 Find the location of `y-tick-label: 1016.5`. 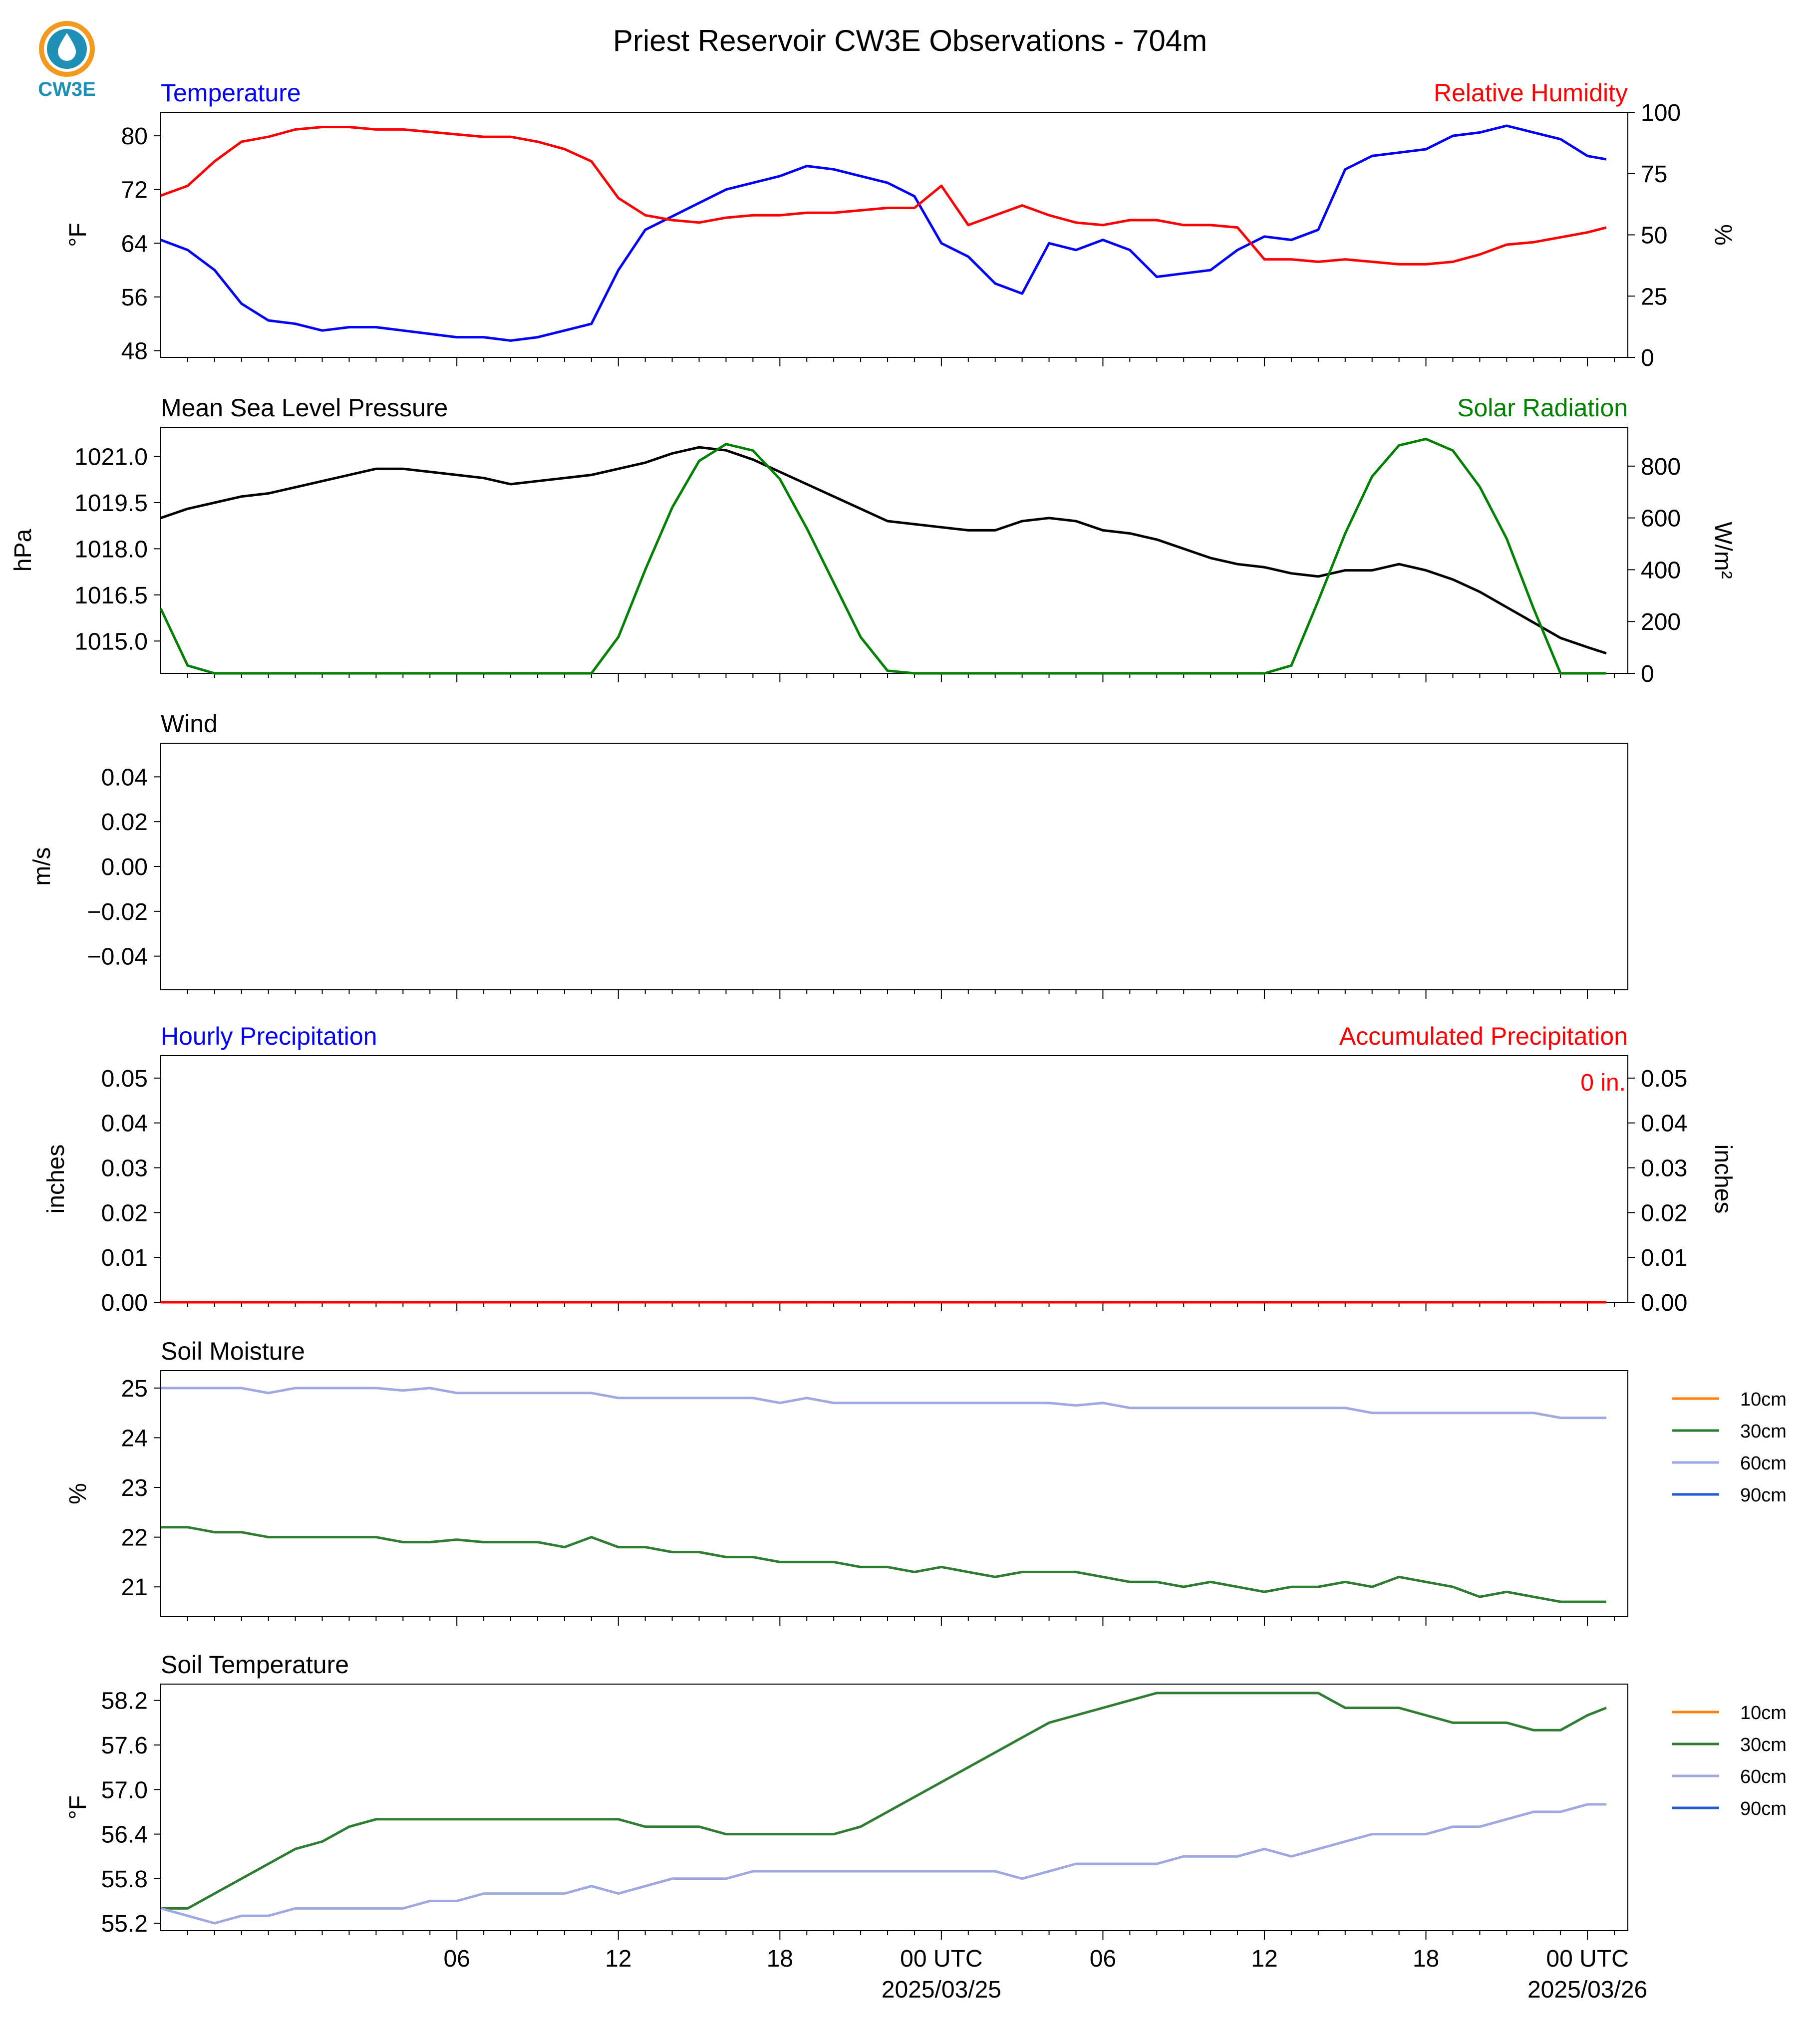

y-tick-label: 1016.5 is located at coordinates (111, 595).